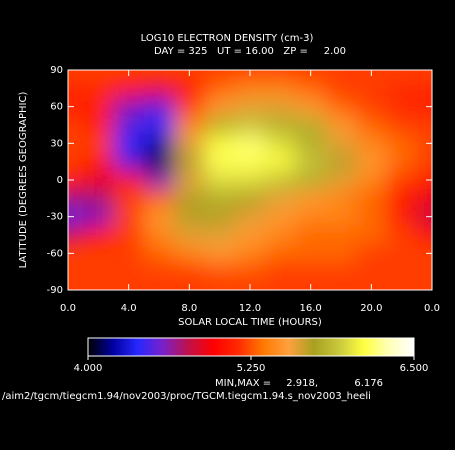 Image resolution: width=455 pixels, height=450 pixels. I want to click on stats-max: 6.176, so click(368, 383).